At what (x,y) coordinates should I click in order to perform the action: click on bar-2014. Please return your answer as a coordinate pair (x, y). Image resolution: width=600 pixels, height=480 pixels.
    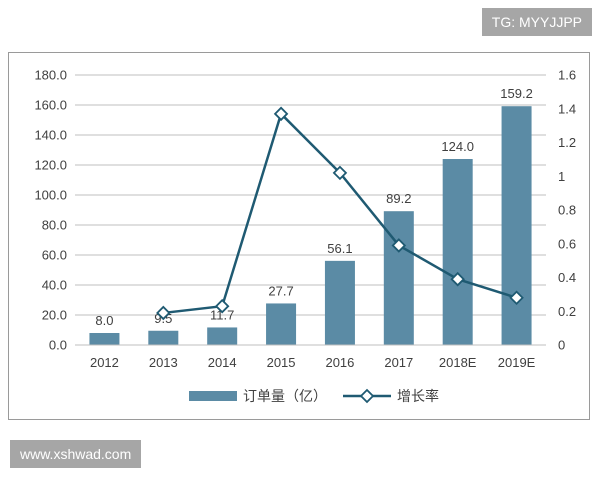
    Looking at the image, I should click on (222, 336).